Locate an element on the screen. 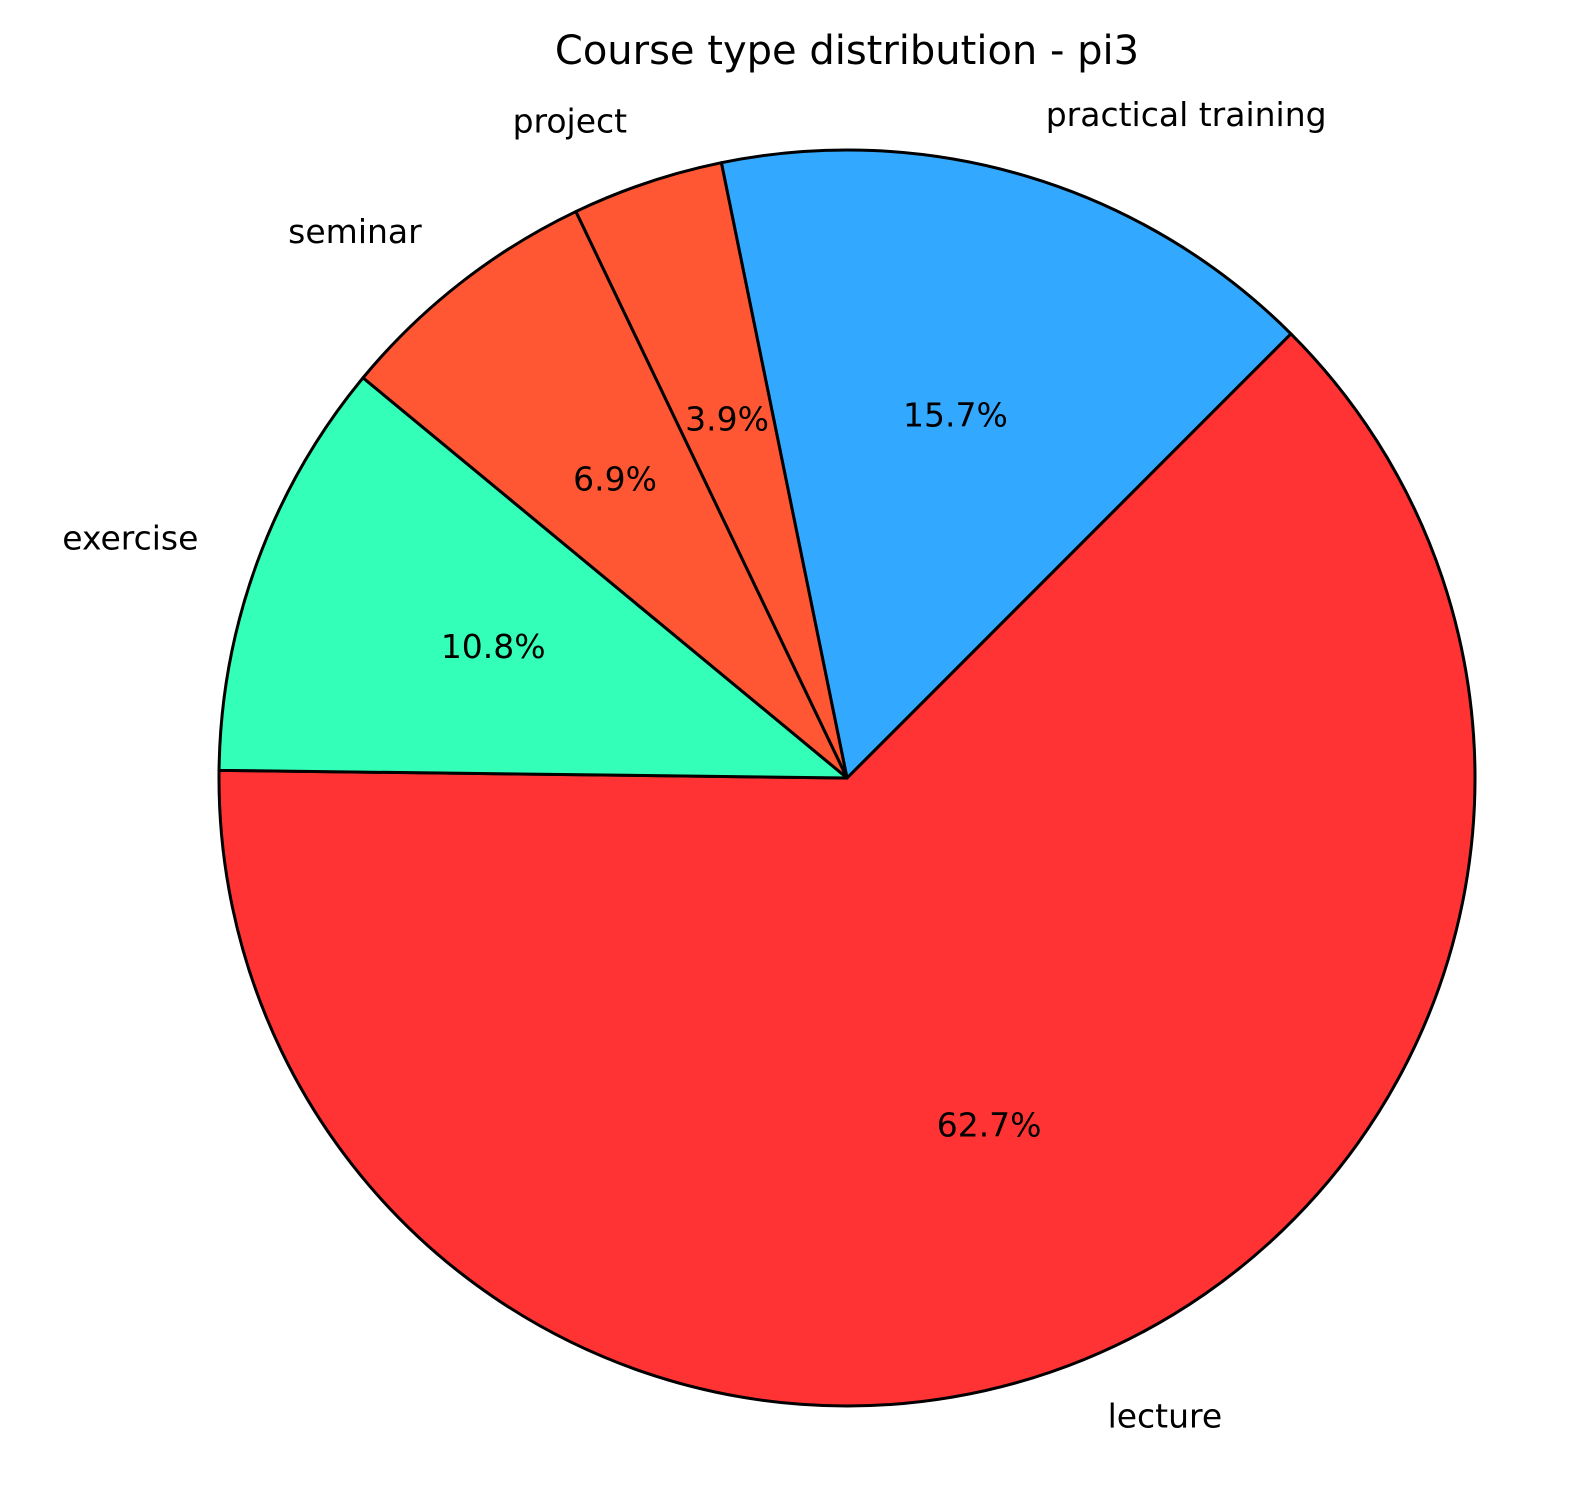 Image resolution: width=1582 pixels, height=1509 pixels. category-label: project is located at coordinates (570, 121).